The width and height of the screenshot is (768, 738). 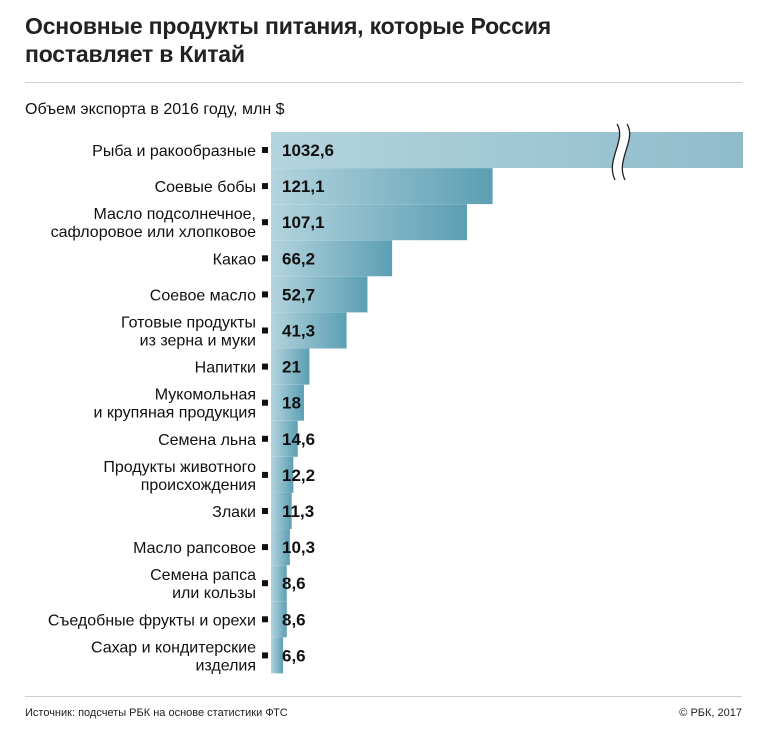 I want to click on chart-subtitle: Объем экспорта в 2016 году, млн $, so click(x=155, y=109).